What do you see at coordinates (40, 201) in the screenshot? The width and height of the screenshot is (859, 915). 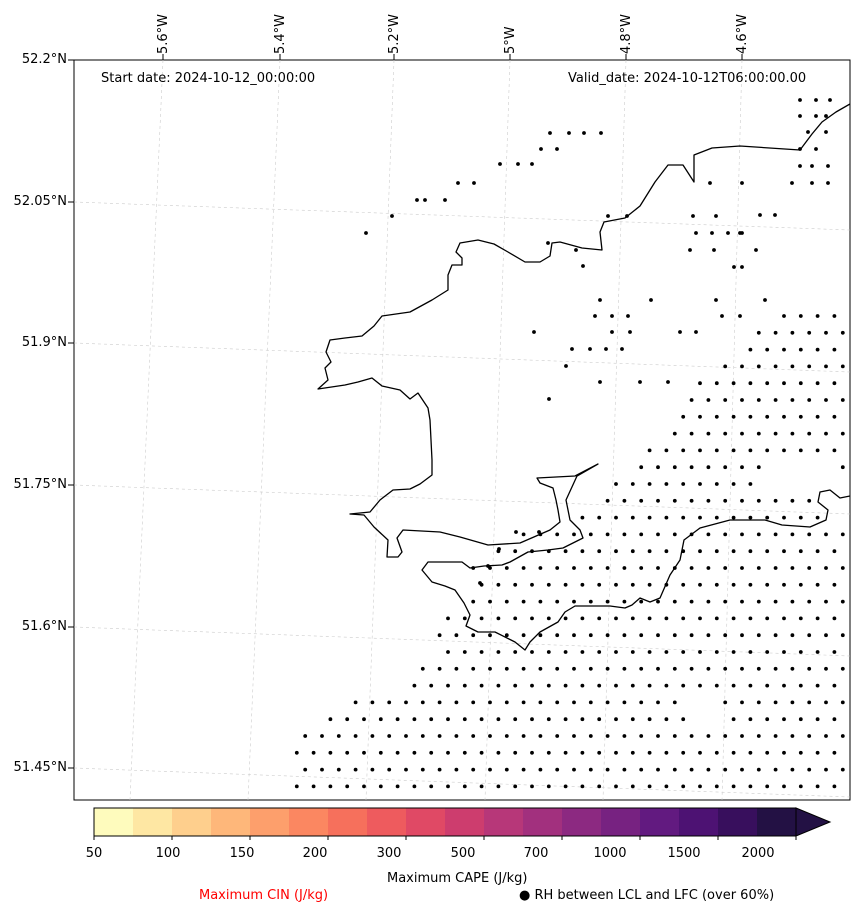 I see `lat-label-52.05n: 52.05°N` at bounding box center [40, 201].